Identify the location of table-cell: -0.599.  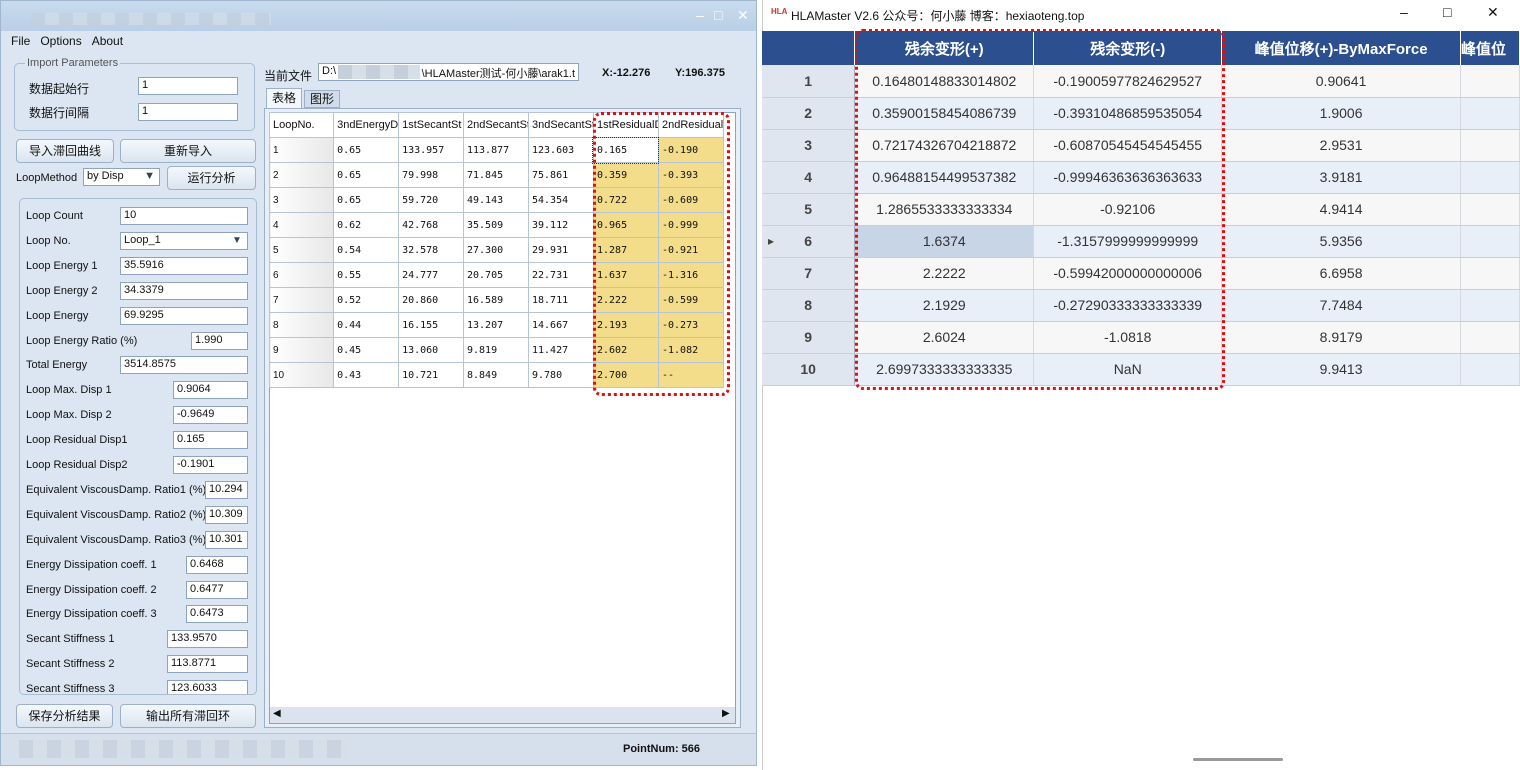
(691, 300).